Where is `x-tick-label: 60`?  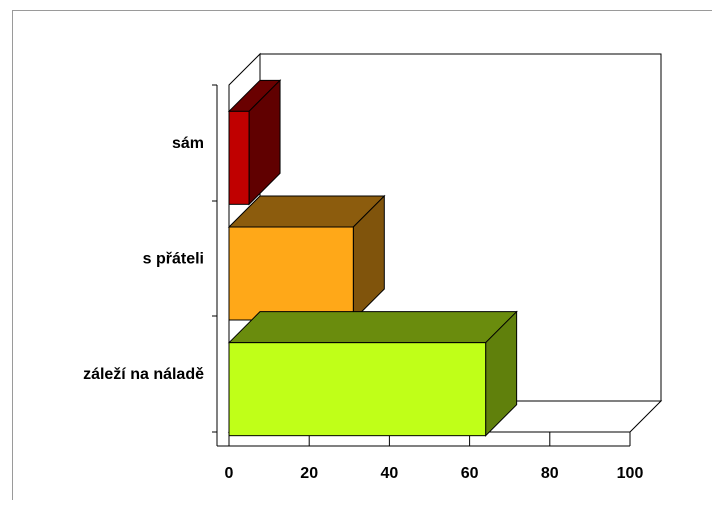 x-tick-label: 60 is located at coordinates (470, 473).